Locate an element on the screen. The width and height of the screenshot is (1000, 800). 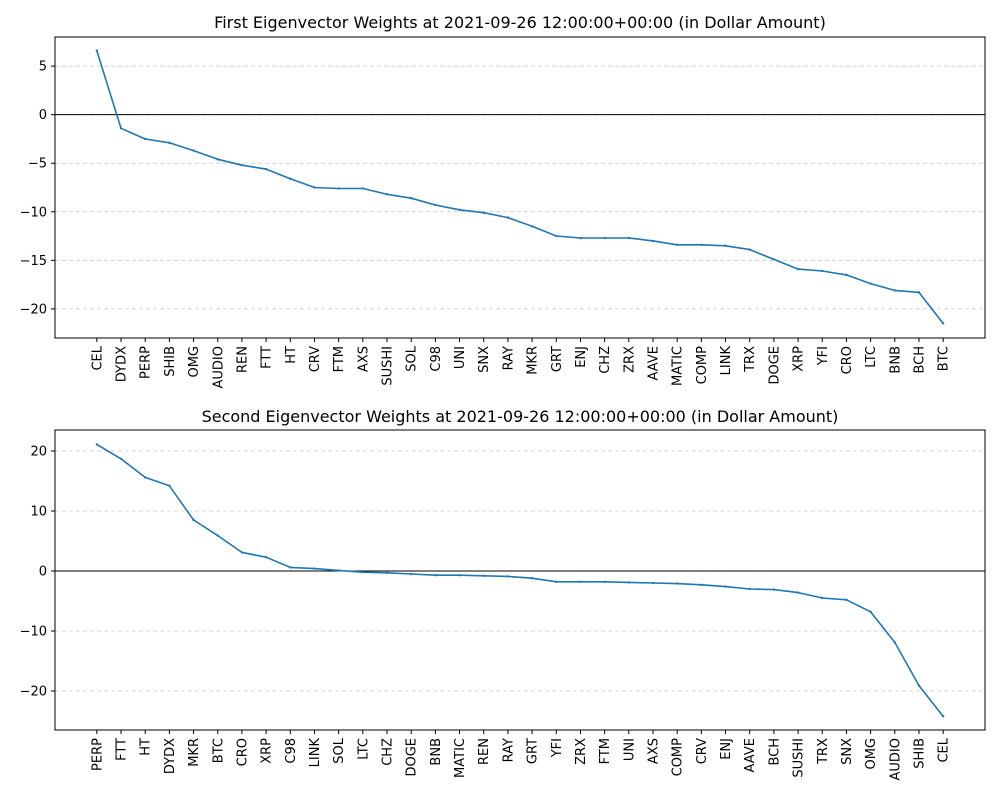
x-tick-label: AUDIO is located at coordinates (895, 759).